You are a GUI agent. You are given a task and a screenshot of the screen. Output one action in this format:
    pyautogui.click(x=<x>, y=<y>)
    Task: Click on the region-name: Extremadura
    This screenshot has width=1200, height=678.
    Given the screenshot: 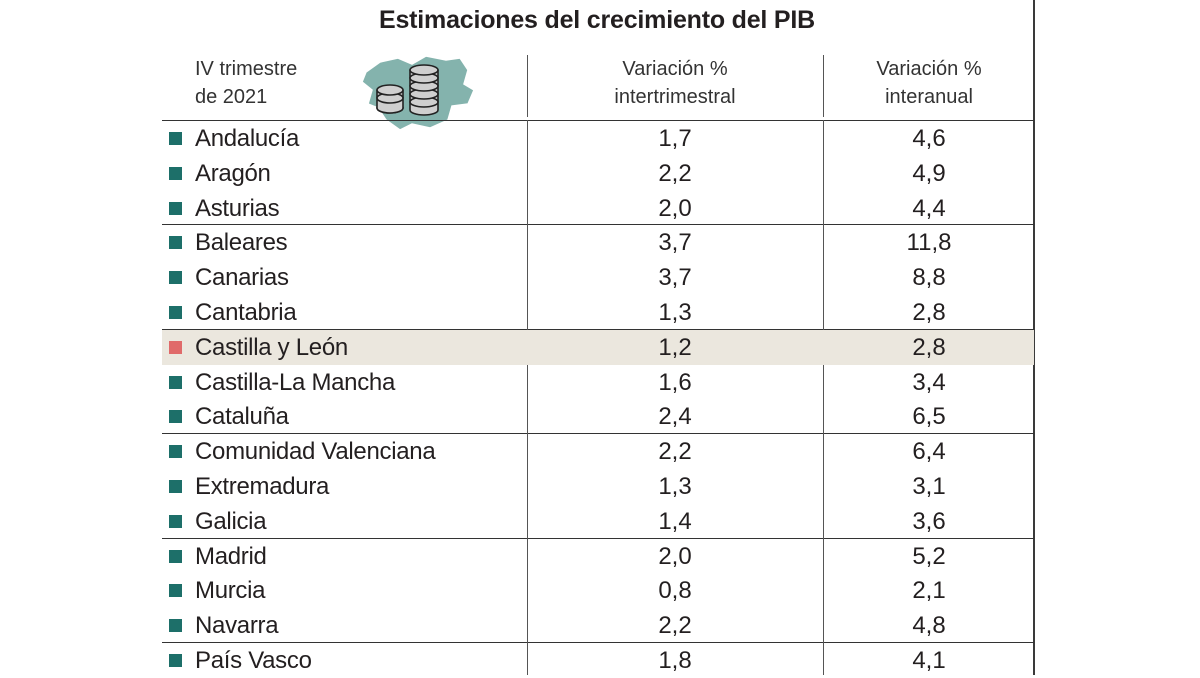 What is the action you would take?
    pyautogui.click(x=262, y=486)
    